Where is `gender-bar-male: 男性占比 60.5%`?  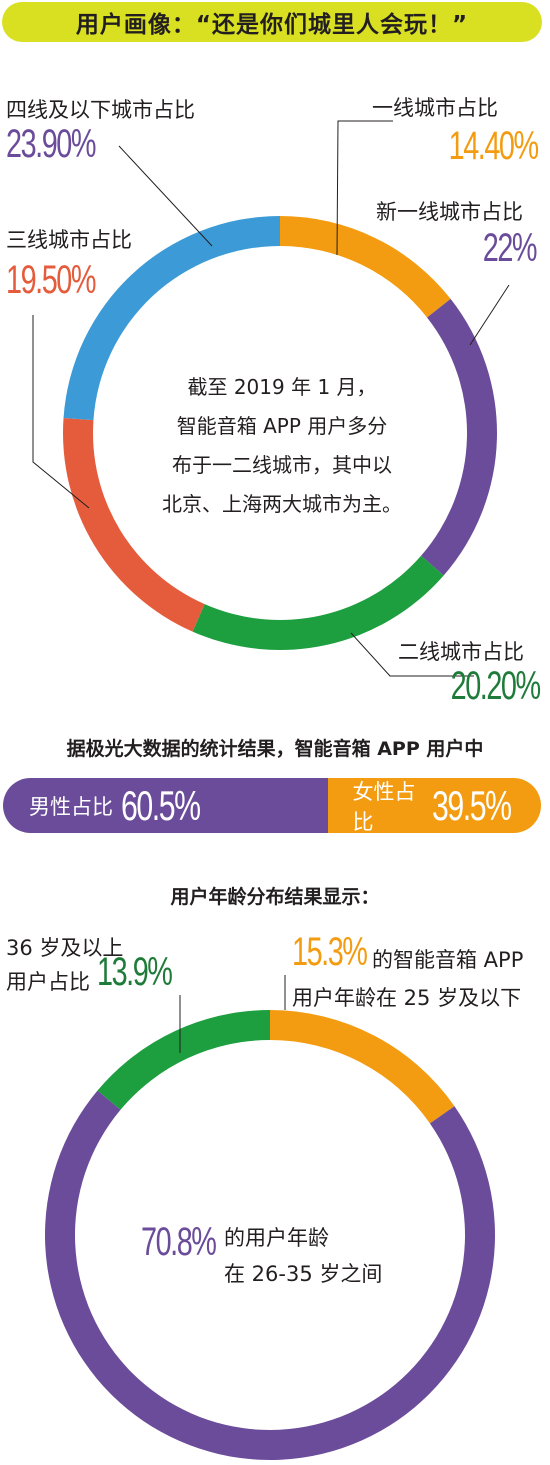 gender-bar-male: 男性占比 60.5% is located at coordinates (166, 805).